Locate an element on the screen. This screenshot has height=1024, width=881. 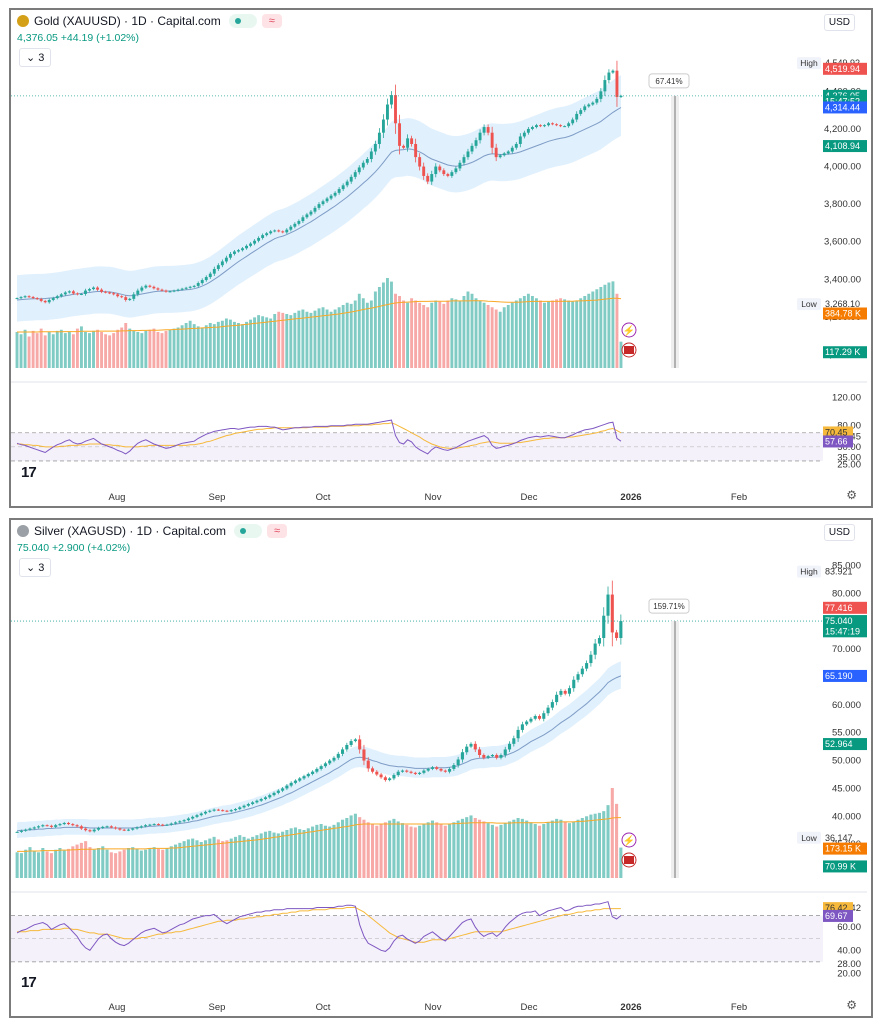
price-label: 3,268.10 is located at coordinates (842, 304).